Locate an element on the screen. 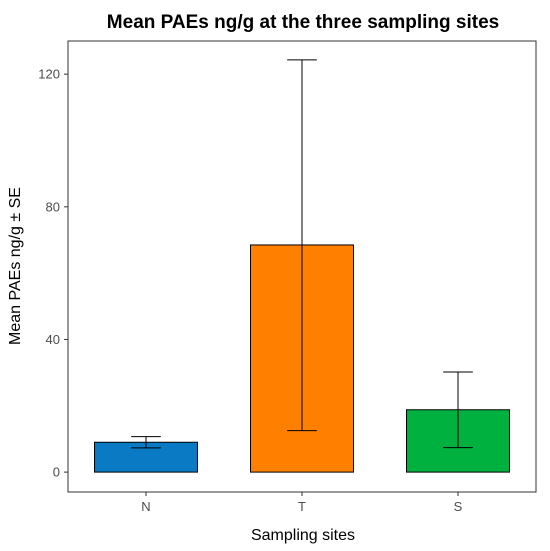 The height and width of the screenshot is (551, 550). y-axis: 0 40 80 120 is located at coordinates (53, 273).